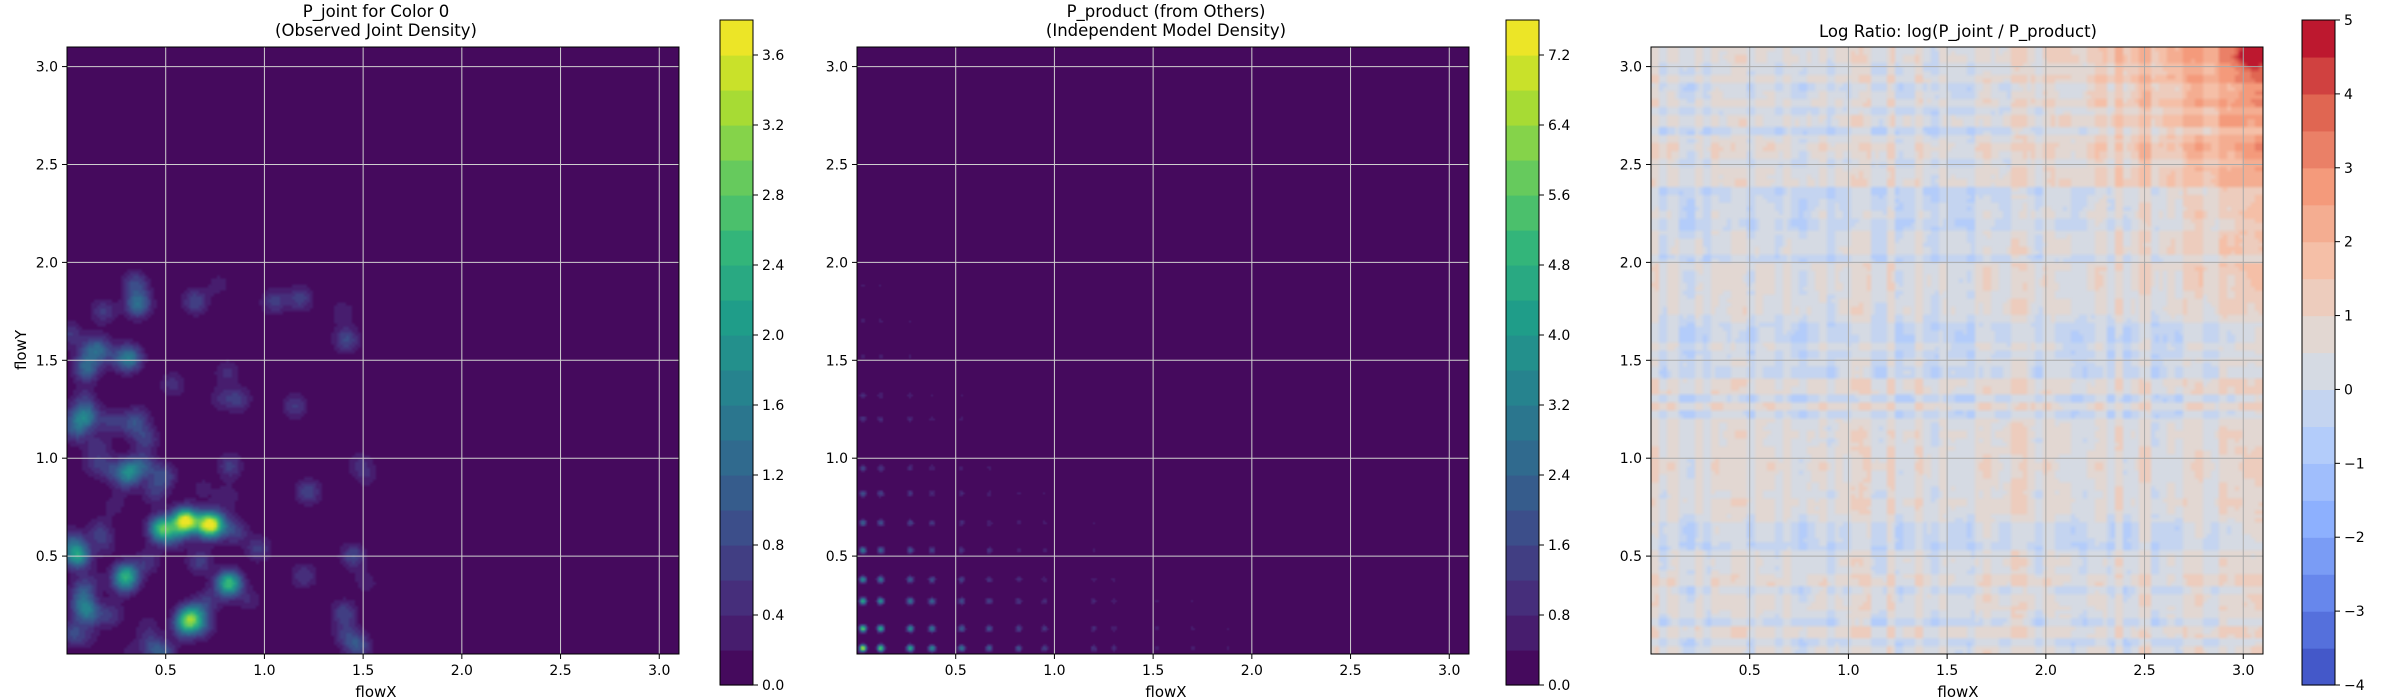 The width and height of the screenshot is (2400, 700). Describe the element at coordinates (1559, 196) in the screenshot. I see `colorbar-tick-label: 5.6` at that location.